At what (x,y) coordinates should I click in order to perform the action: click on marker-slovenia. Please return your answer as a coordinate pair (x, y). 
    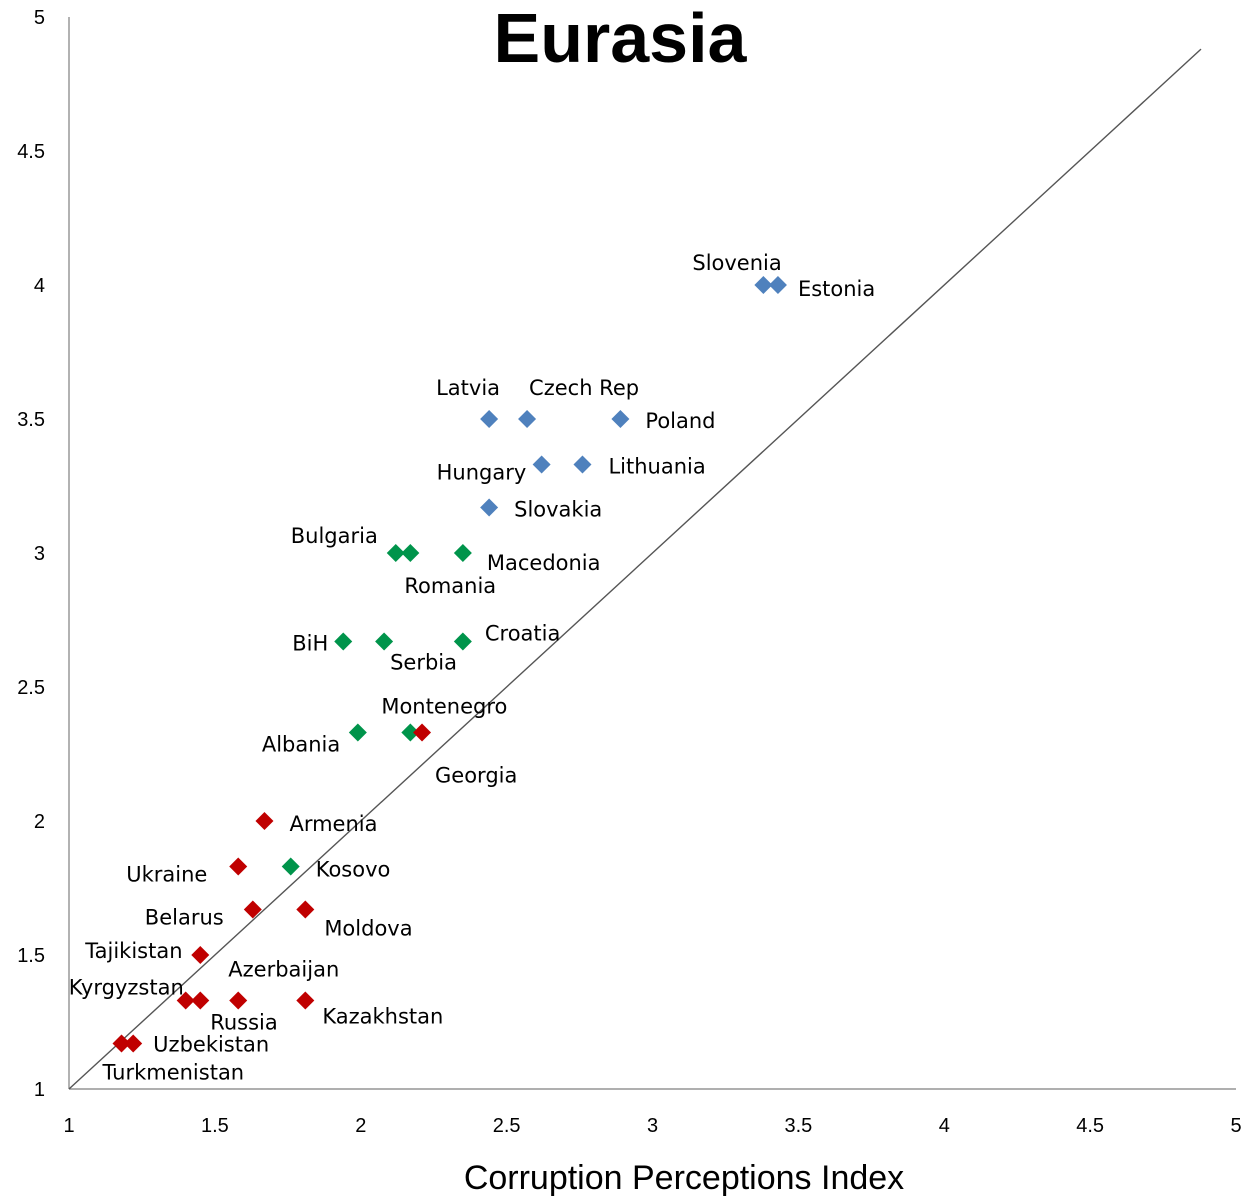
    Looking at the image, I should click on (763, 285).